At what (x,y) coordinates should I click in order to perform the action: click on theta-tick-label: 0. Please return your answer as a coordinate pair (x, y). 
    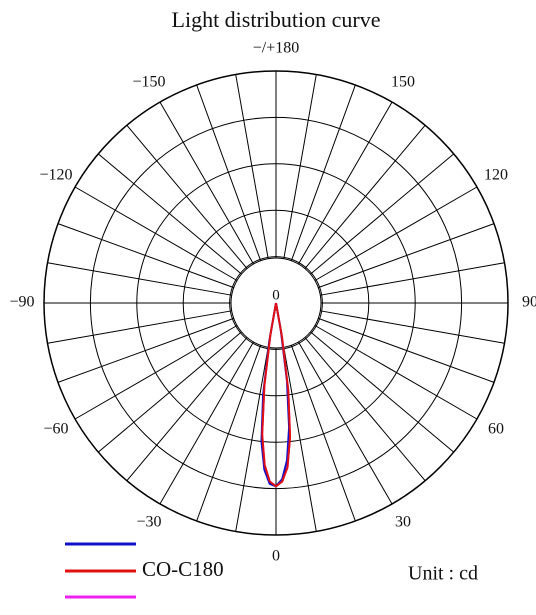
    Looking at the image, I should click on (276, 556).